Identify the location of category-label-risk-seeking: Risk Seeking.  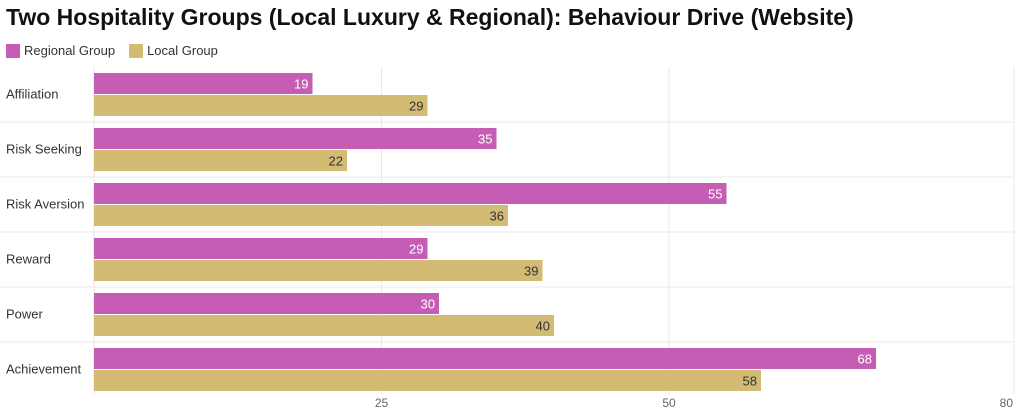
(44, 149).